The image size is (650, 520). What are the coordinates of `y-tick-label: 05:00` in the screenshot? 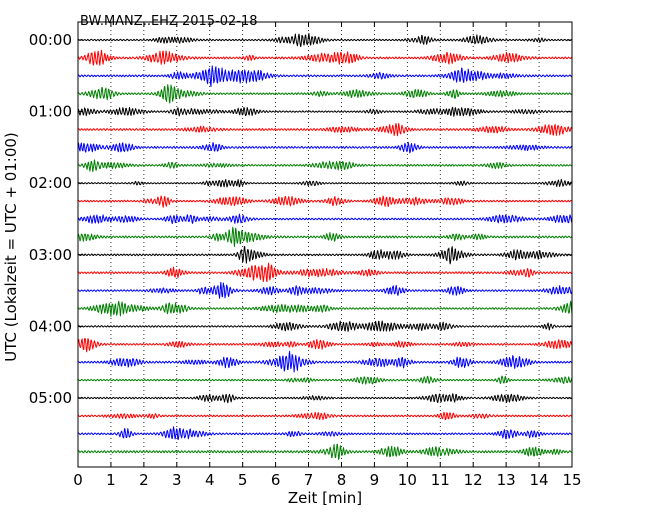 It's located at (50, 398).